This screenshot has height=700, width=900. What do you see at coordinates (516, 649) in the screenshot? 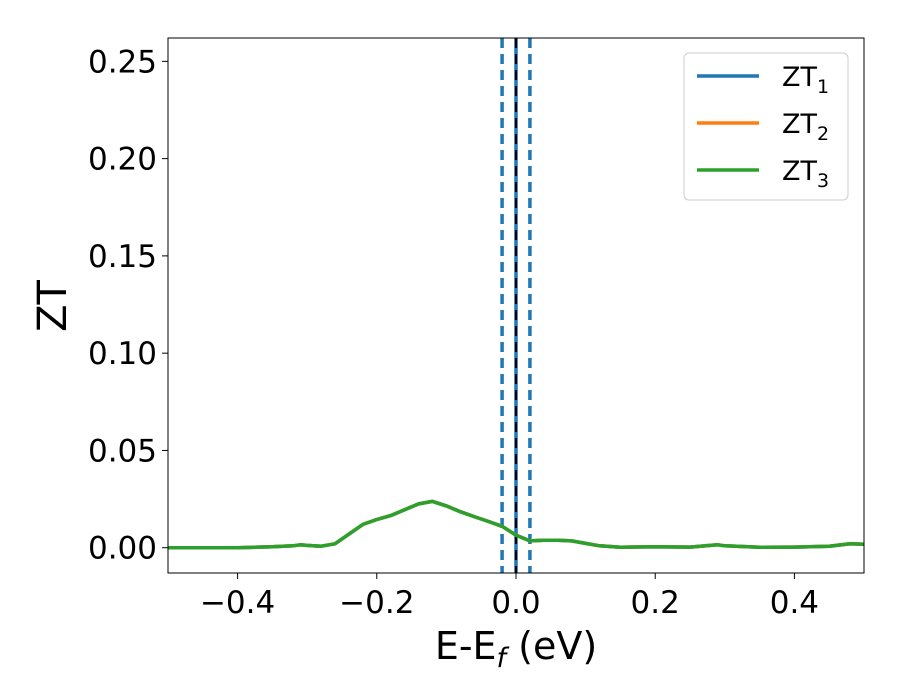
I see `x-axis-label: E-Ef (eV)` at bounding box center [516, 649].